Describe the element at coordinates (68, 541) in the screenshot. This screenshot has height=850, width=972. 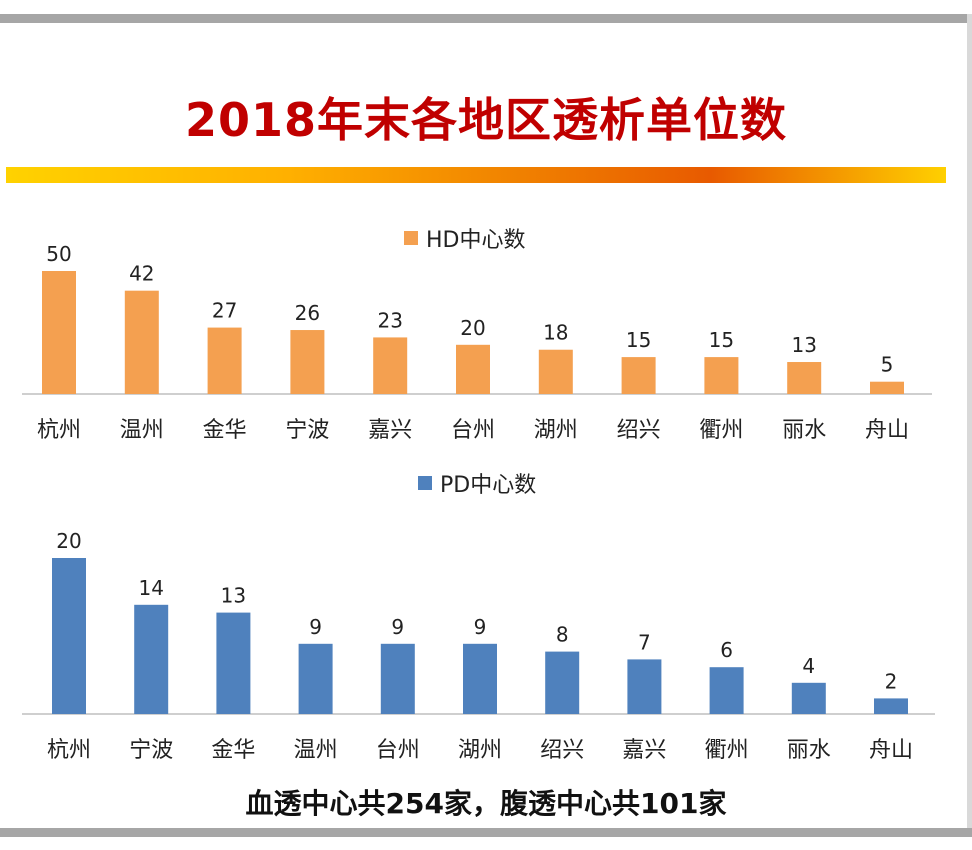
I see `pd-value-label: 20` at that location.